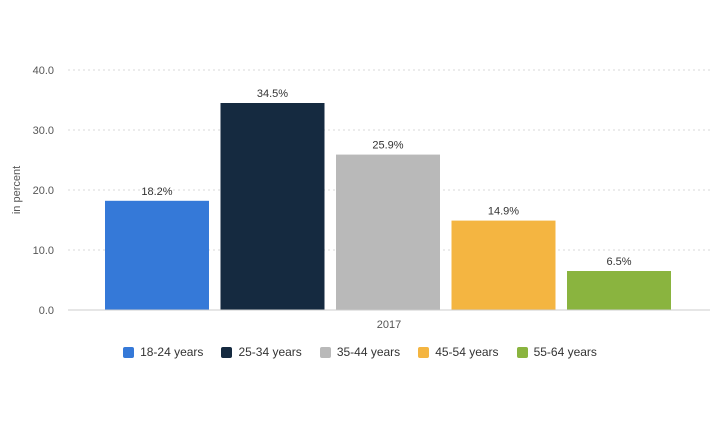 Image resolution: width=720 pixels, height=425 pixels. I want to click on y-tick-label: 0.0, so click(46, 311).